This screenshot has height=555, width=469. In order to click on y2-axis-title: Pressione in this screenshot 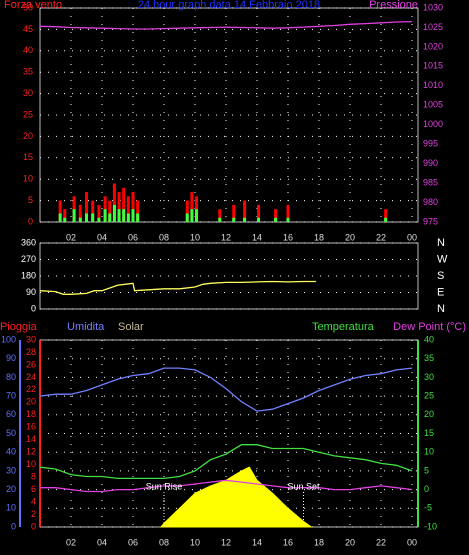, I will do `click(393, 5)`.